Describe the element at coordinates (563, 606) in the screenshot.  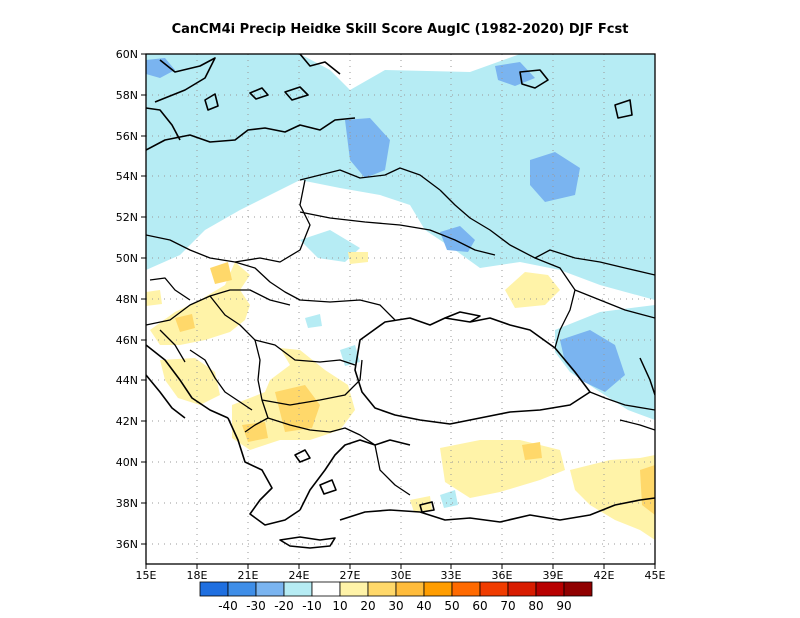
I see `colorbar-label: 90` at that location.